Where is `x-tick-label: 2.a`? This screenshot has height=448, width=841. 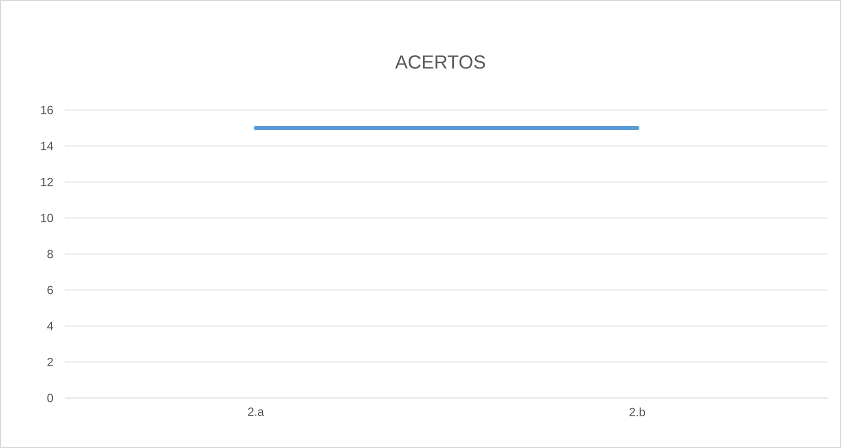 x-tick-label: 2.a is located at coordinates (256, 412).